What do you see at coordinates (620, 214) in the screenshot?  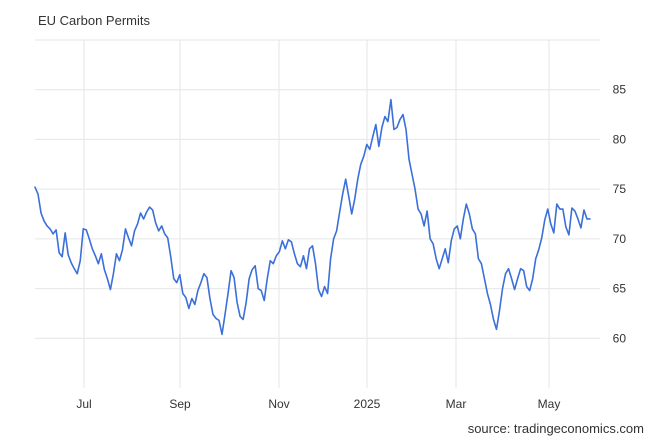 I see `y-axis-tick-labels: 60 65 70 75 80 85` at bounding box center [620, 214].